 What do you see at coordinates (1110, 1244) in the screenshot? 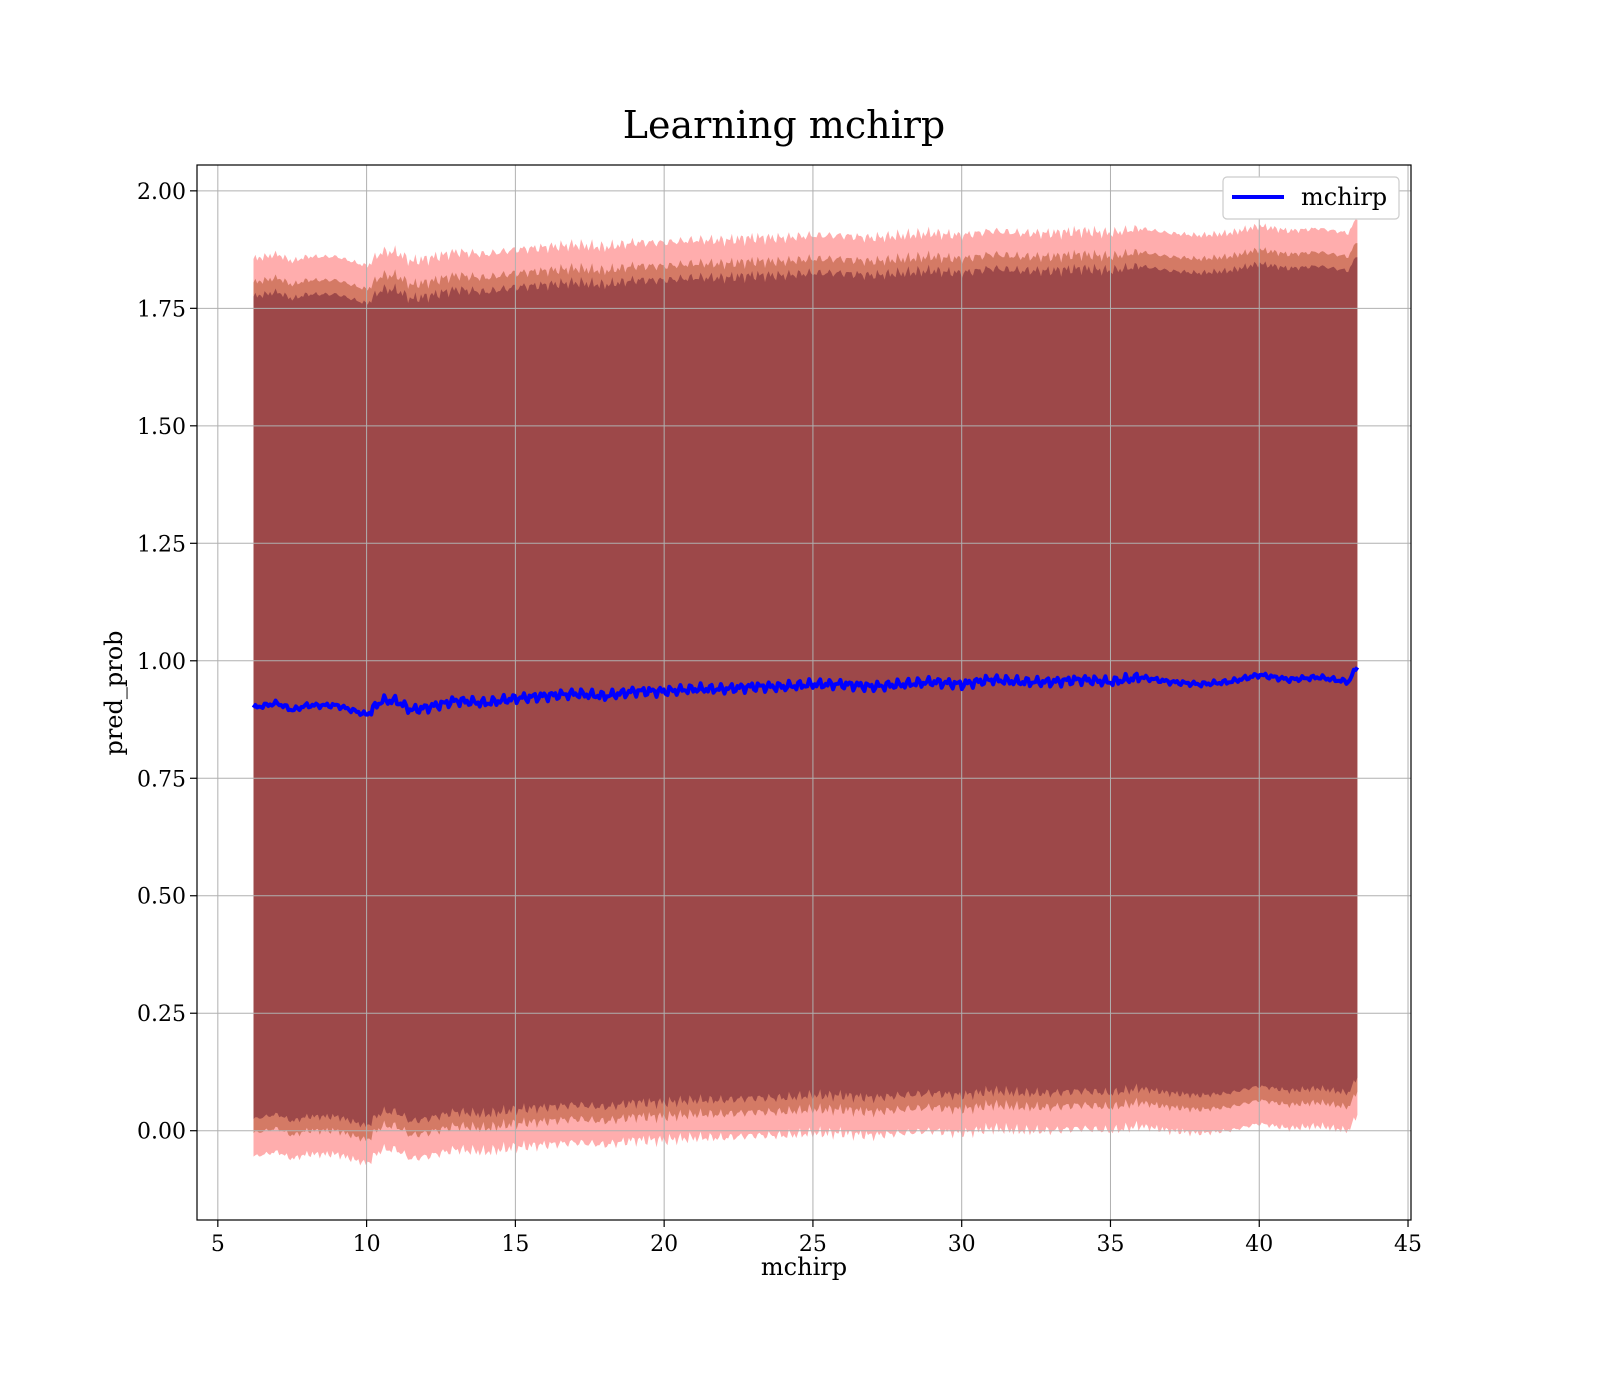
I see `x-tick-label: 35` at bounding box center [1110, 1244].